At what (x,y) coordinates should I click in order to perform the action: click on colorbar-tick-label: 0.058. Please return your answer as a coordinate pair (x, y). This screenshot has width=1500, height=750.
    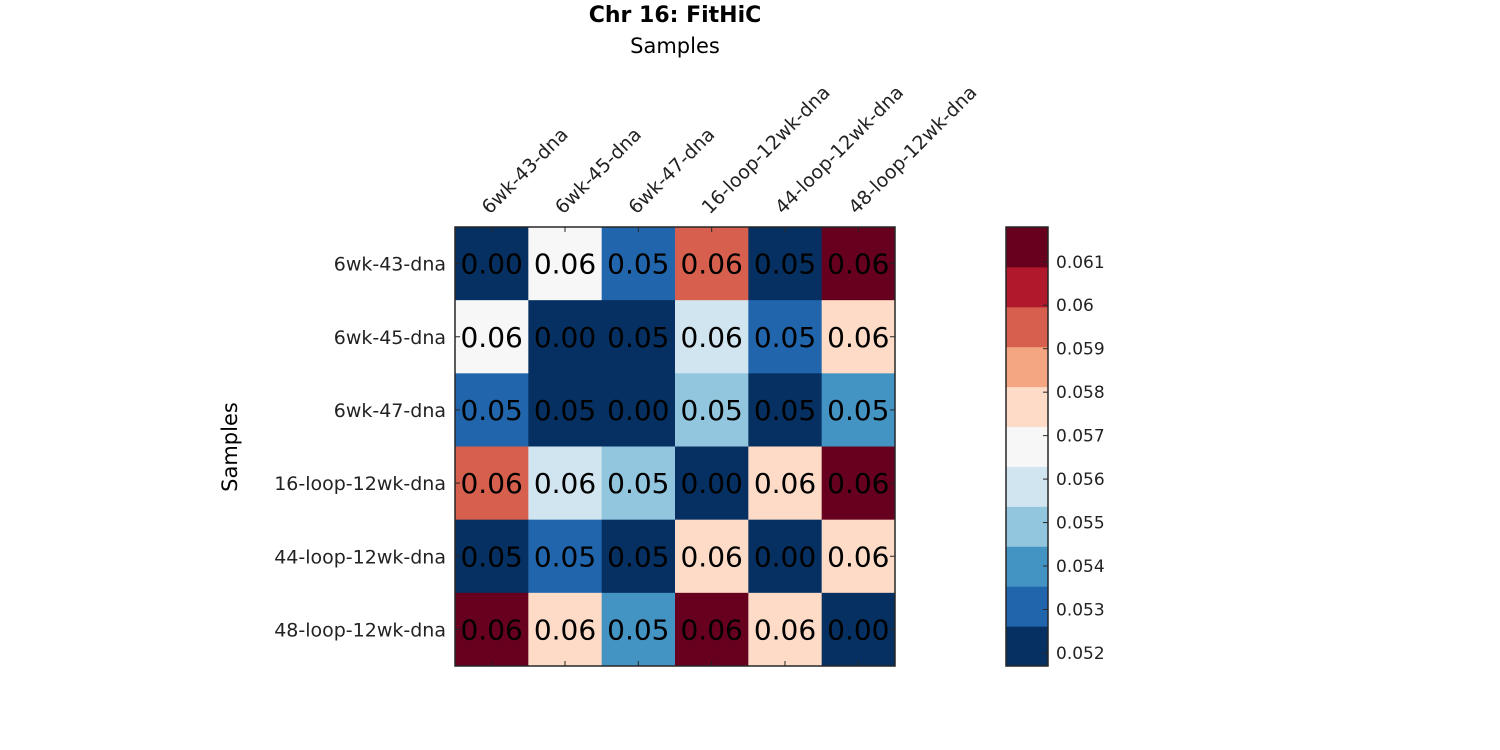
    Looking at the image, I should click on (1080, 393).